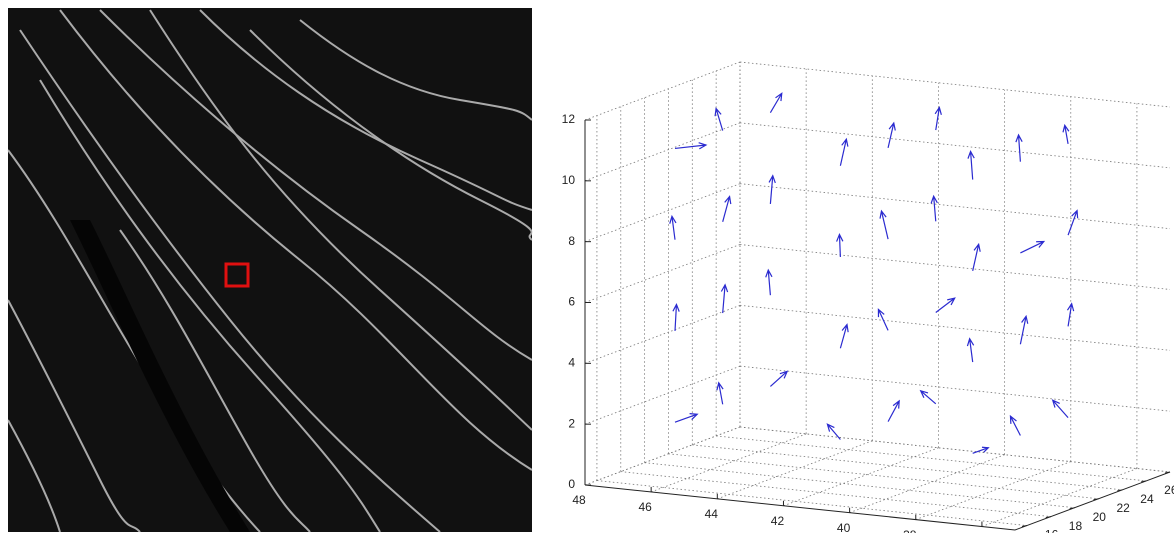 The height and width of the screenshot is (533, 1174). What do you see at coordinates (1147, 499) in the screenshot?
I see `y-tick-label: 24` at bounding box center [1147, 499].